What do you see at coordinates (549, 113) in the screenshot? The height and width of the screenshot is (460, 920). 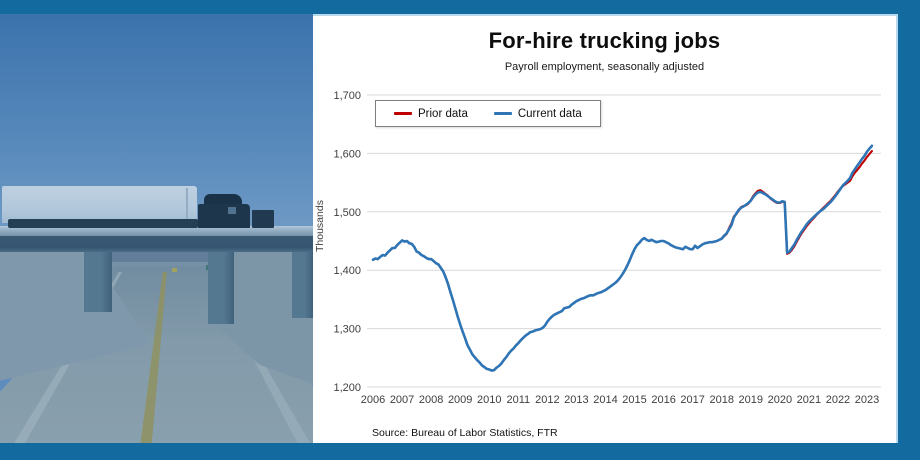 I see `legend-label-current: Current data` at bounding box center [549, 113].